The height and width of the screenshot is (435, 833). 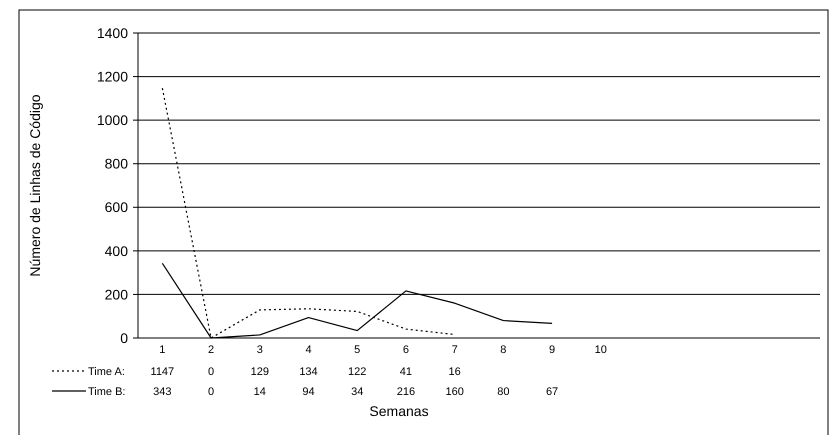 I want to click on x-axis-title: Semanas, so click(x=399, y=411).